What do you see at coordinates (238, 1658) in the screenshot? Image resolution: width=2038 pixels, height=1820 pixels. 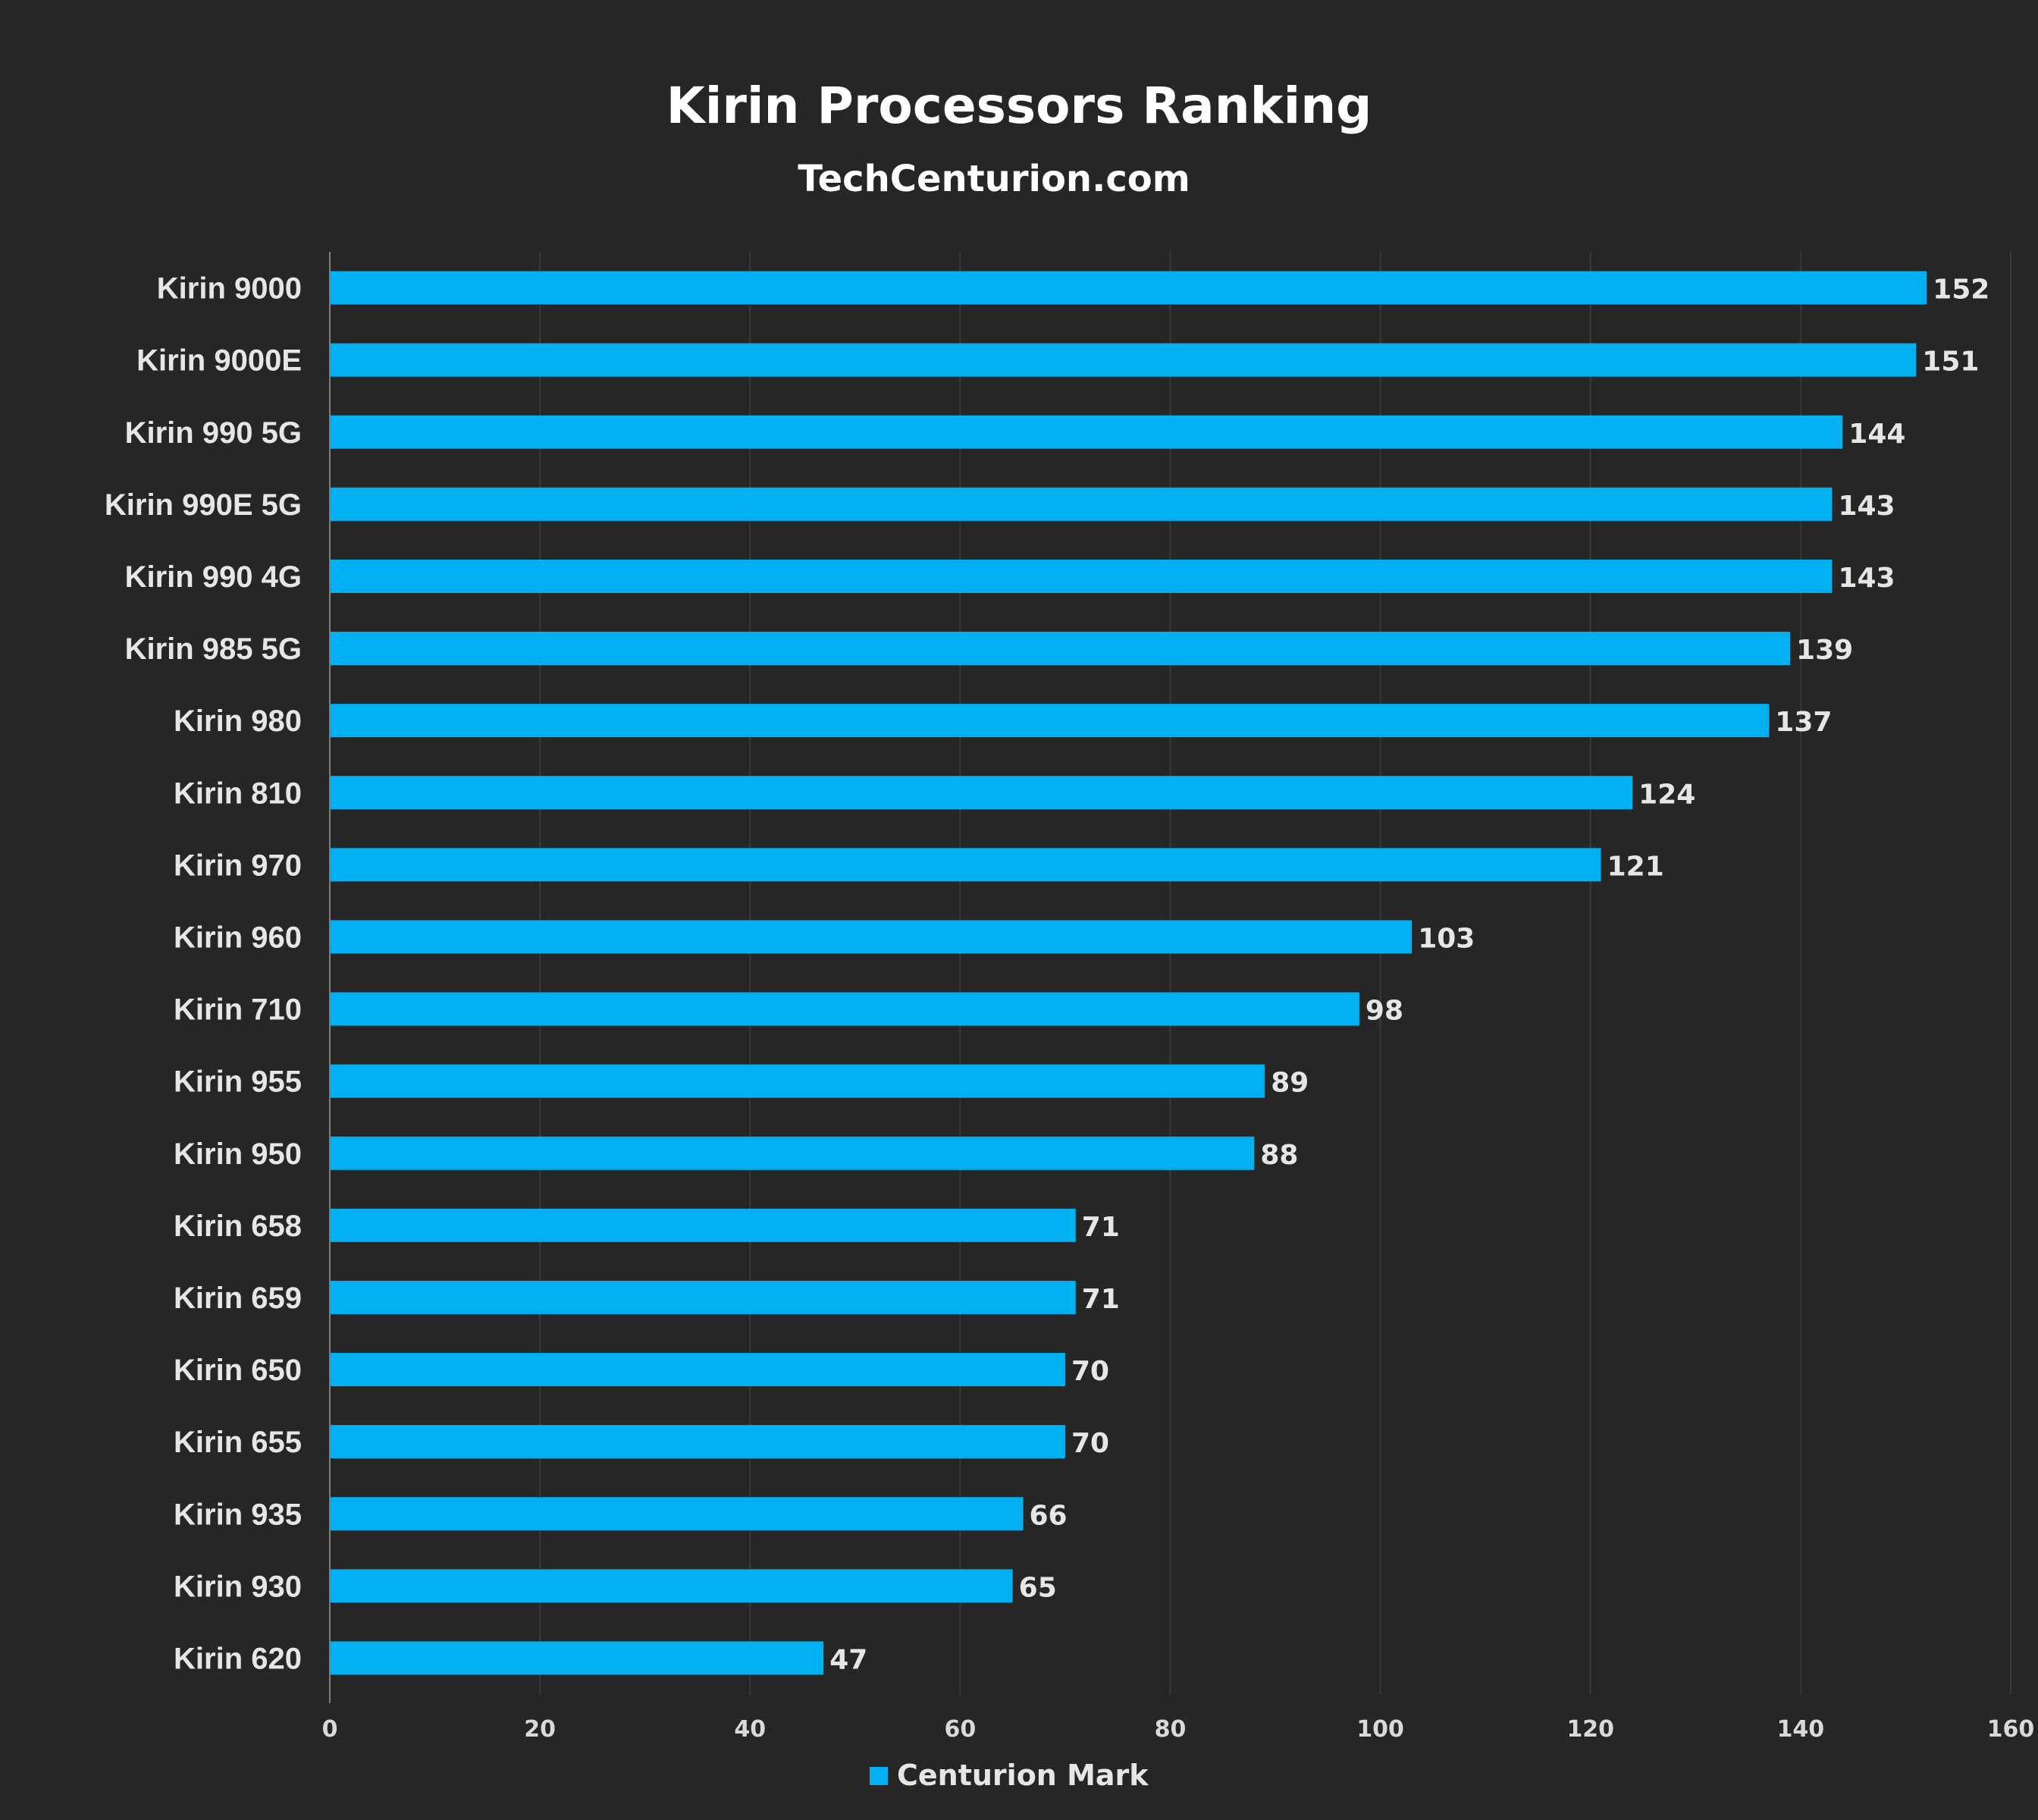 I see `category-label: Kirin 620` at bounding box center [238, 1658].